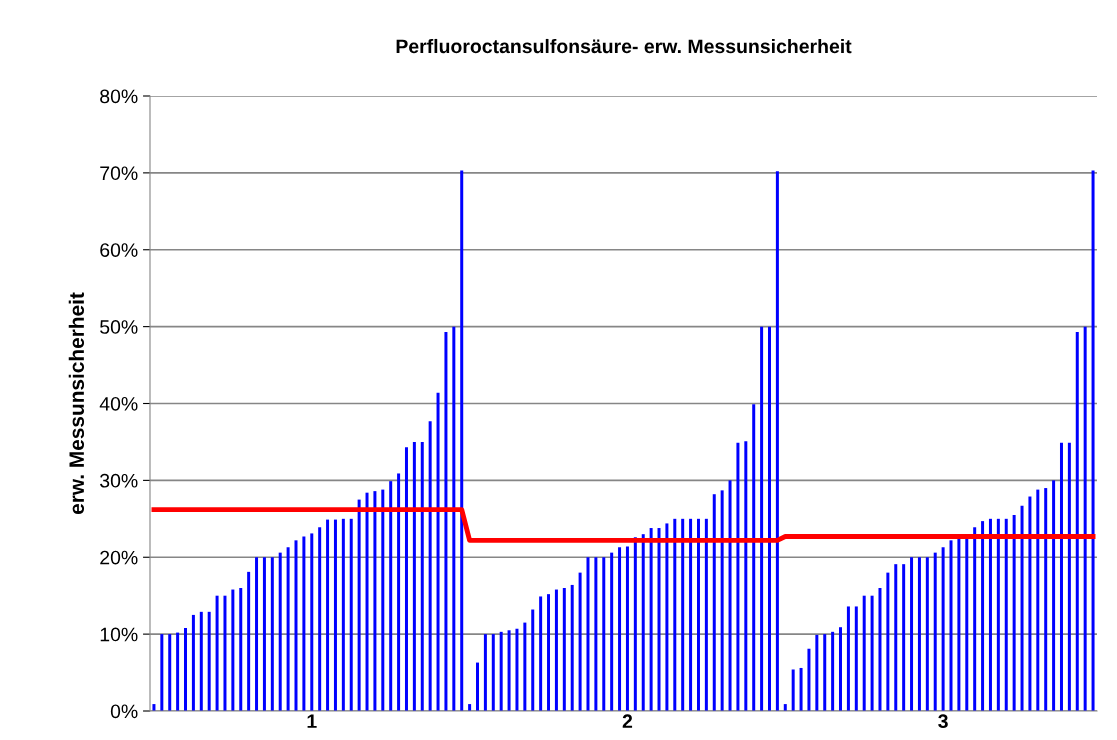  I want to click on y-tick-label: 10%, so click(119, 634).